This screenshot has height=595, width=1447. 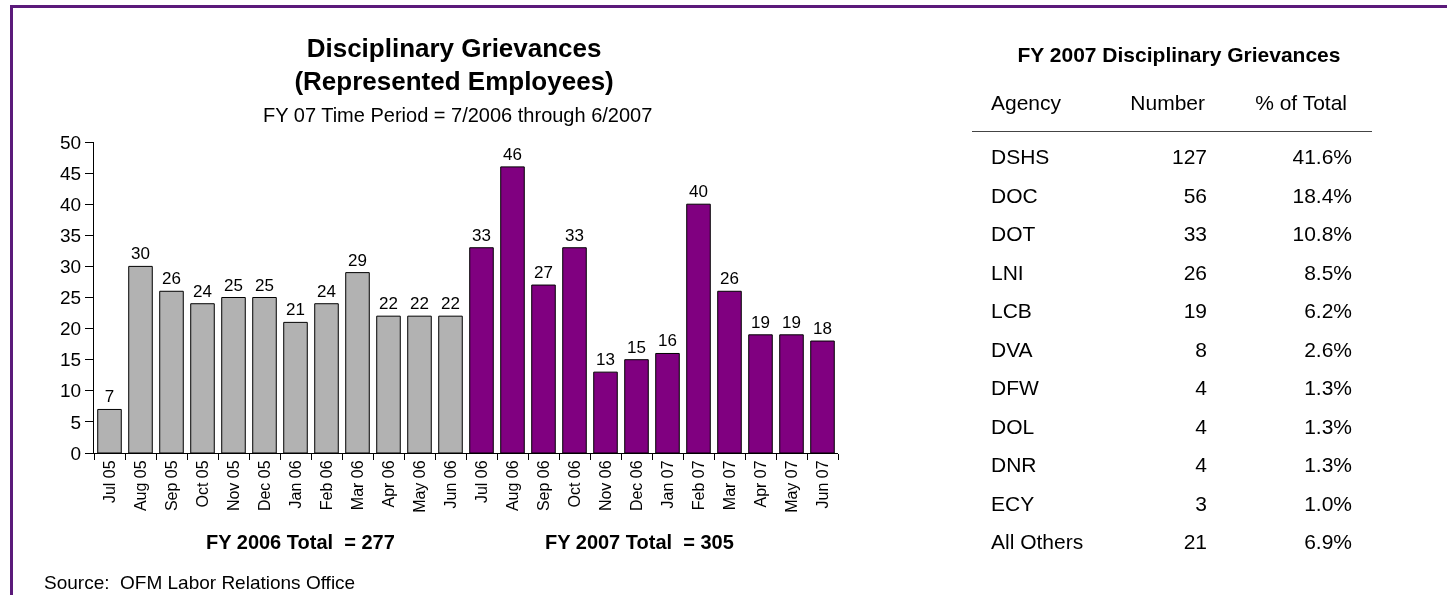 I want to click on y-tick-label: 35, so click(x=71, y=235).